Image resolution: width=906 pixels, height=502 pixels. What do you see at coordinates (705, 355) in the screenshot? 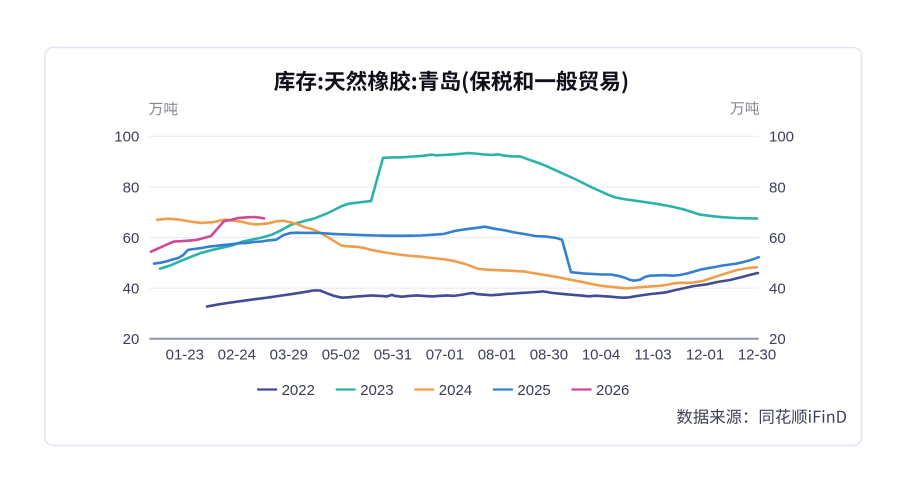
I see `svg-text: 12-01` at bounding box center [705, 355].